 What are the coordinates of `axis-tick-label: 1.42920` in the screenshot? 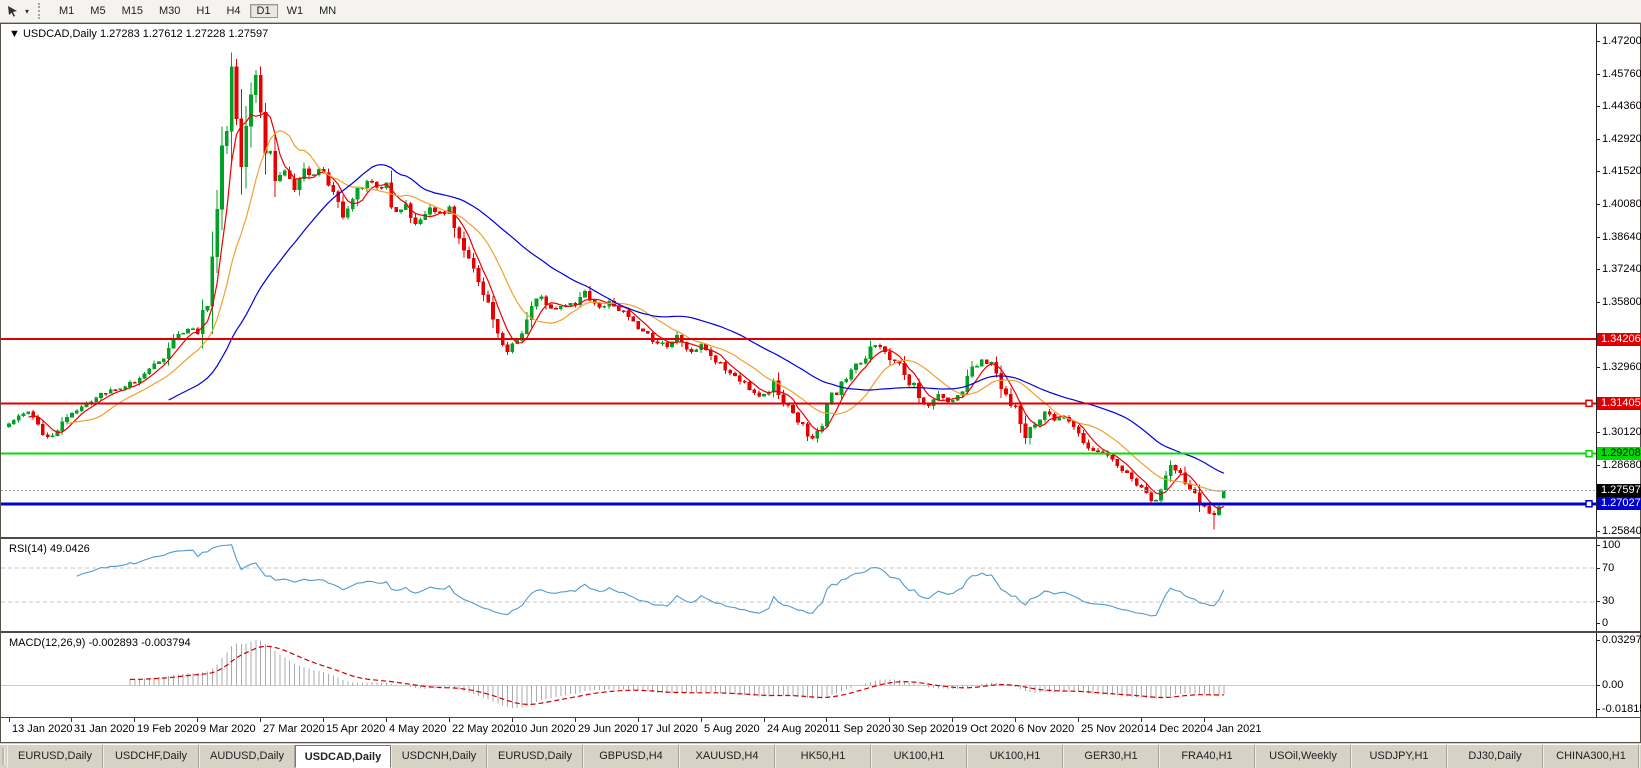 It's located at (1621, 139).